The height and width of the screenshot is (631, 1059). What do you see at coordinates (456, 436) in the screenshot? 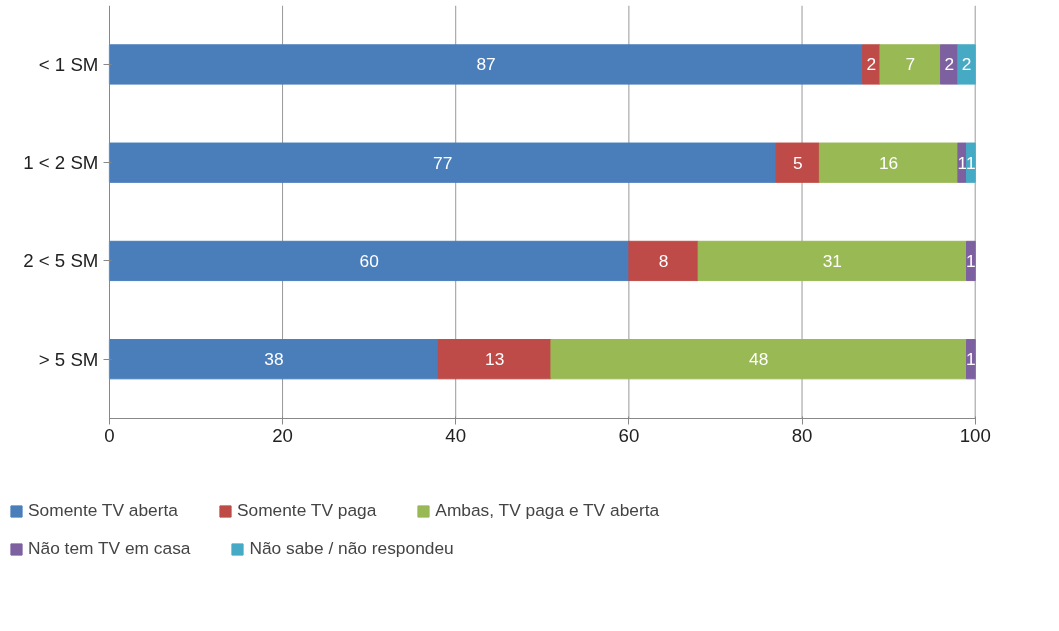
I see `x-tick-label: 40` at bounding box center [456, 436].